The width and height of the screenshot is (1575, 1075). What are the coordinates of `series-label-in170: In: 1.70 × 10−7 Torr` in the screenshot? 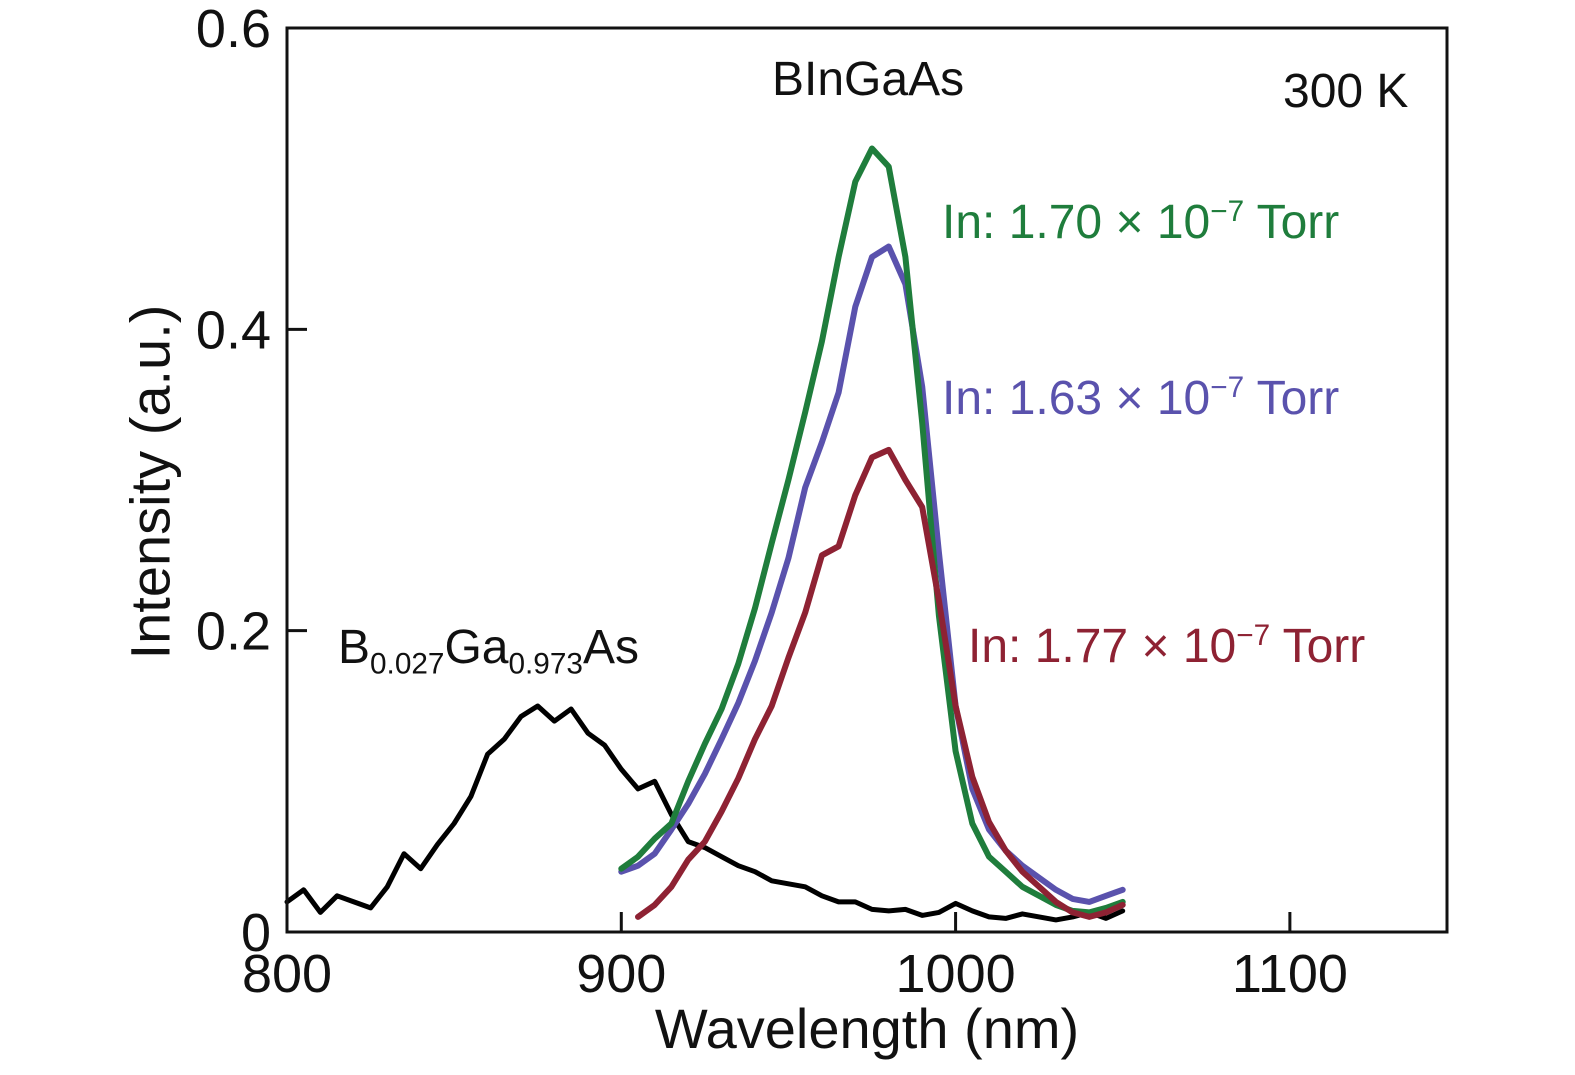 It's located at (1141, 222).